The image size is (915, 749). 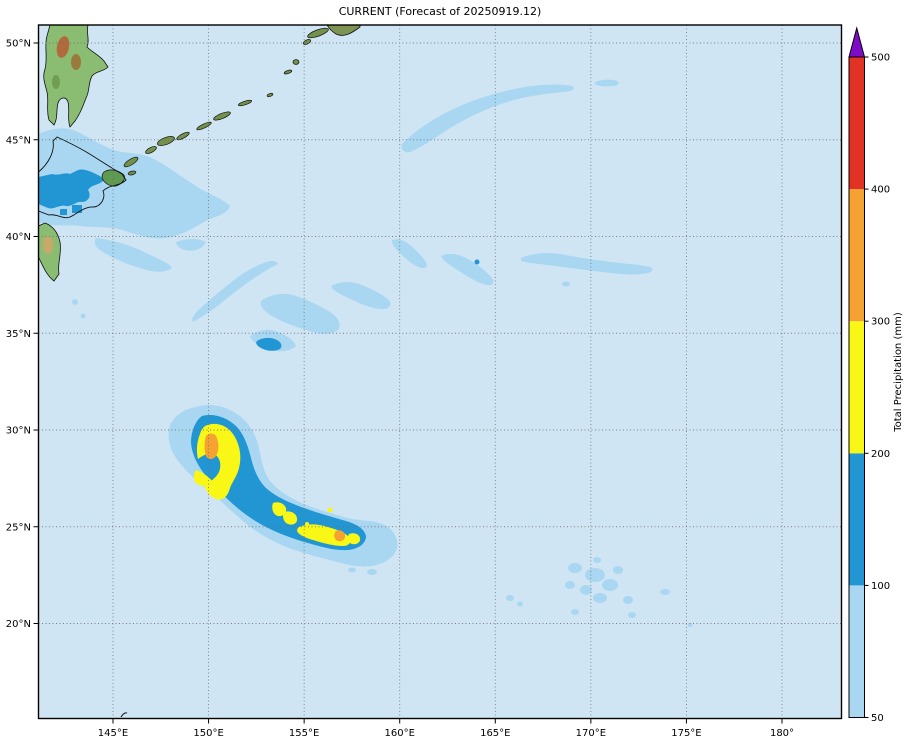 I want to click on colorbar-tick-500: 500, so click(x=880, y=58).